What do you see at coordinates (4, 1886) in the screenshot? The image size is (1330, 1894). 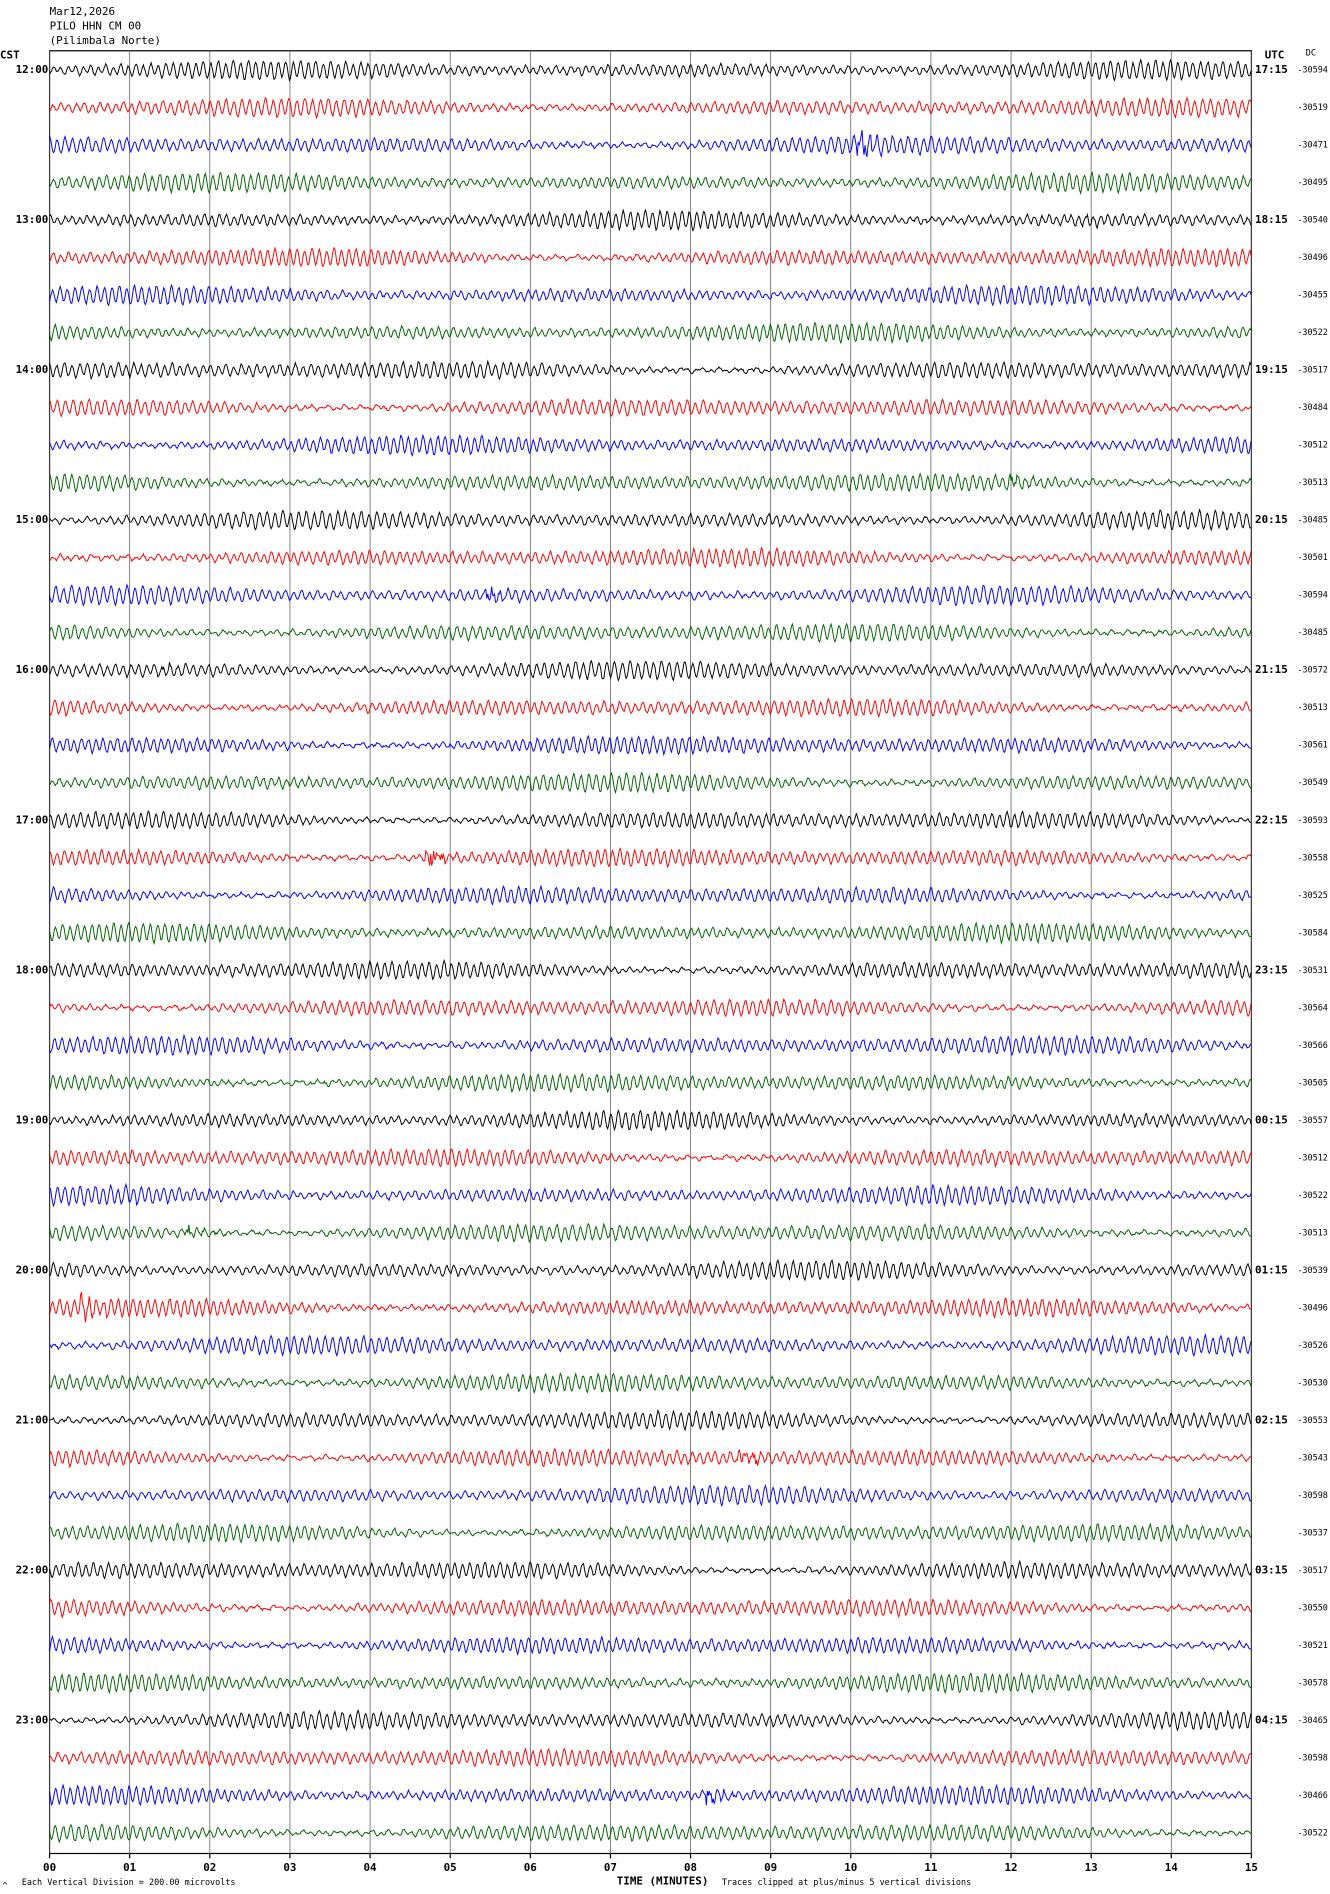 I see `corner-mark: ^` at bounding box center [4, 1886].